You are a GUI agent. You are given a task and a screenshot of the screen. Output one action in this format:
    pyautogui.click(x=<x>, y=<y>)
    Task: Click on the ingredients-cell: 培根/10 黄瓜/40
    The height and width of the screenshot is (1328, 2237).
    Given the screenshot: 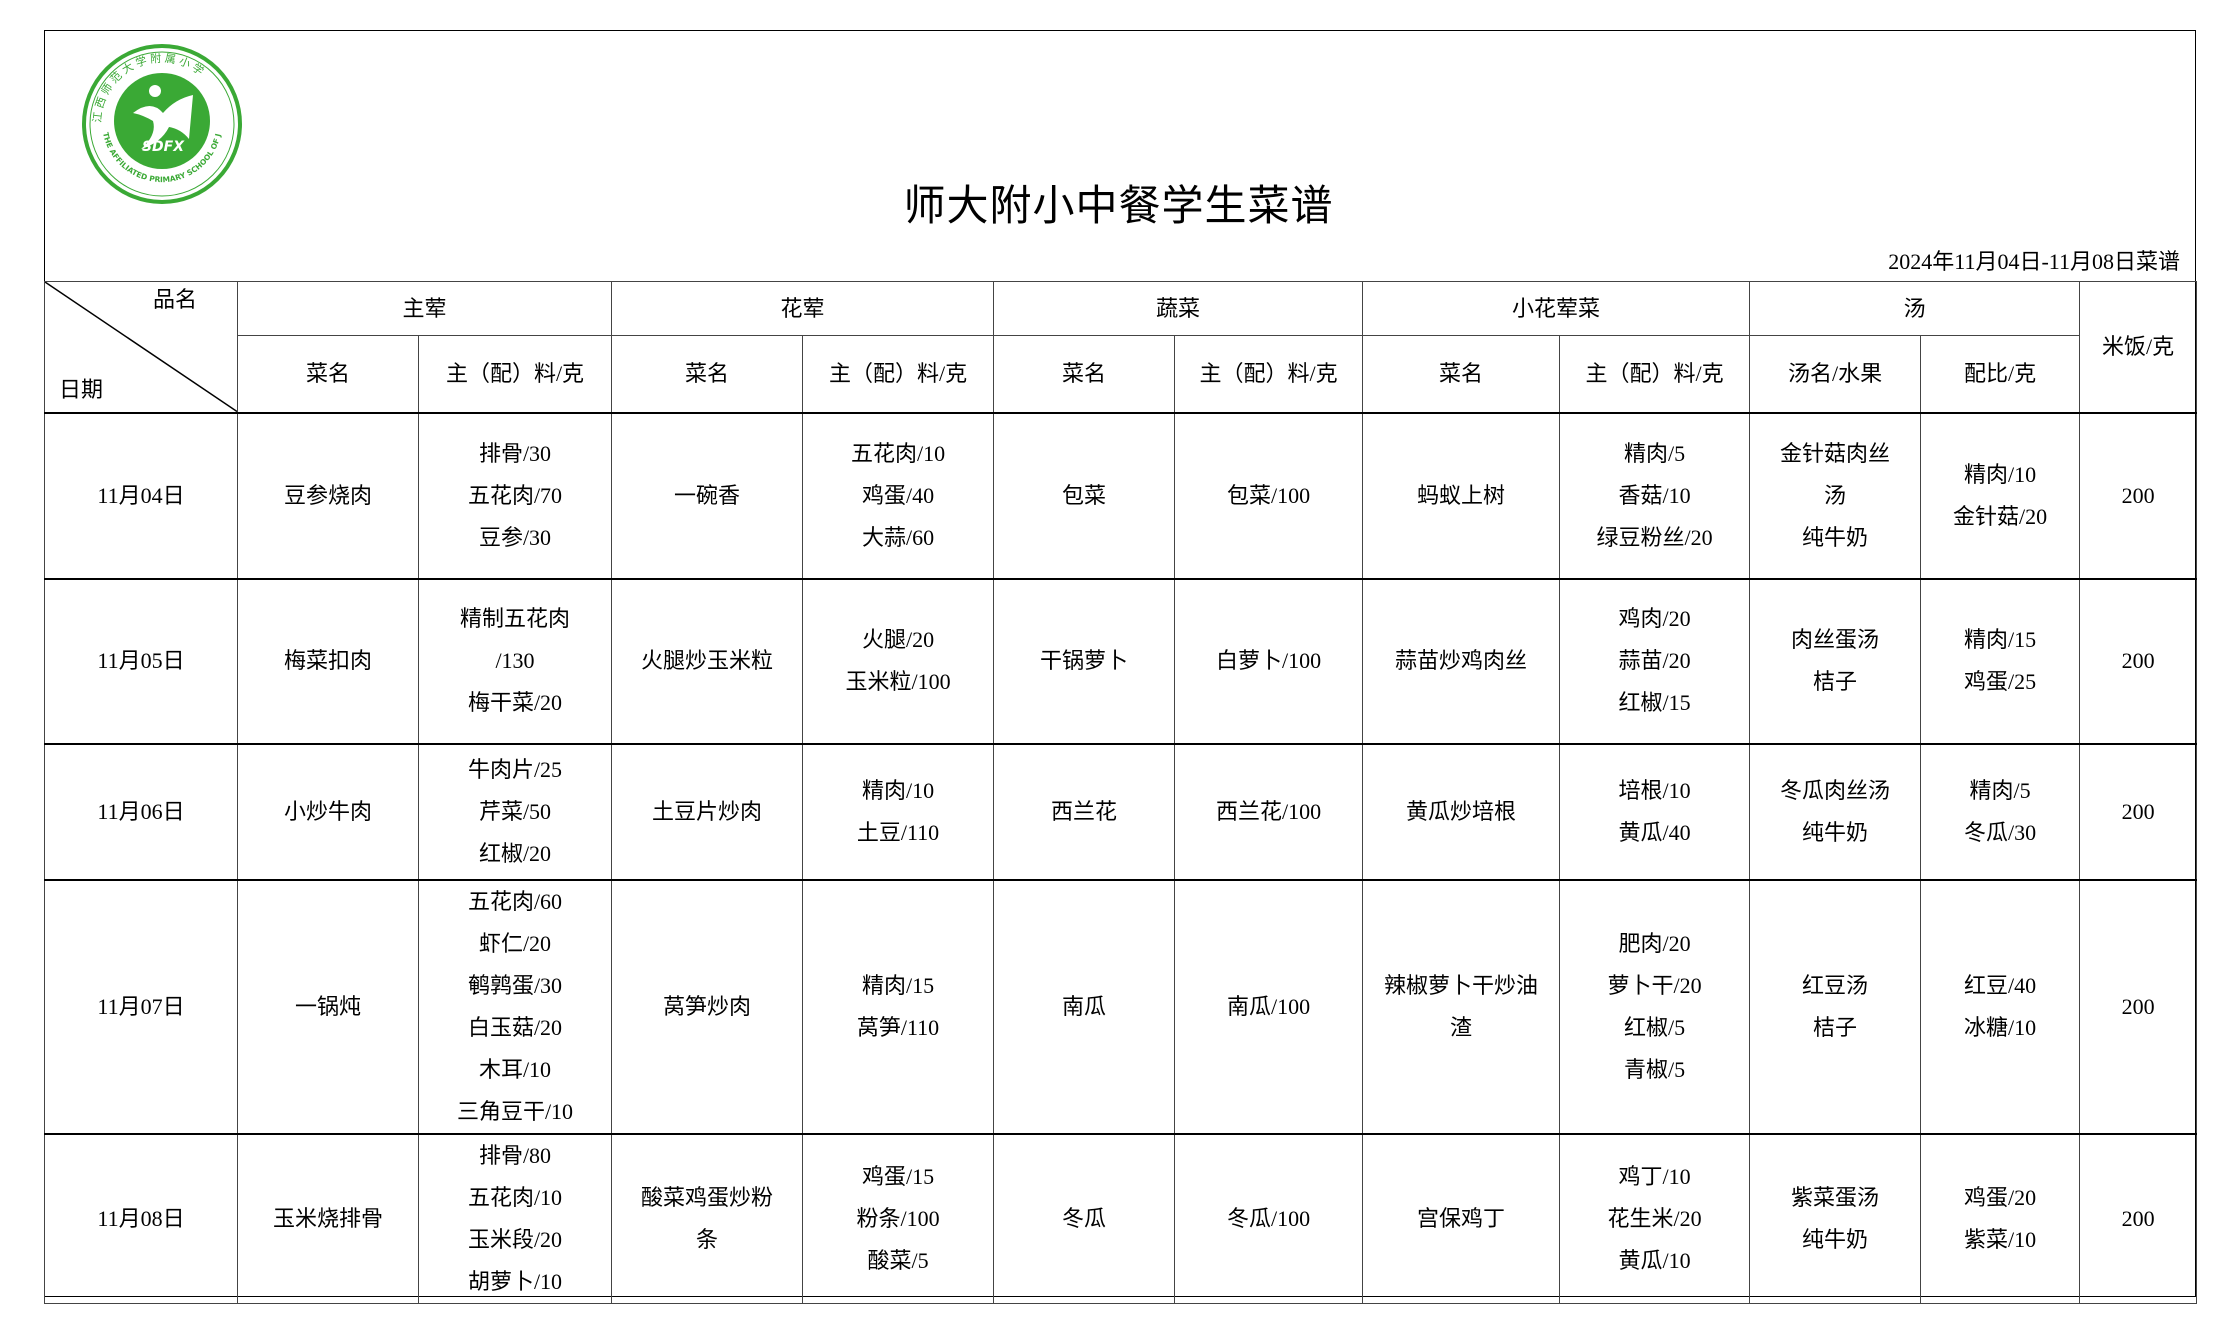 What is the action you would take?
    pyautogui.click(x=1655, y=811)
    